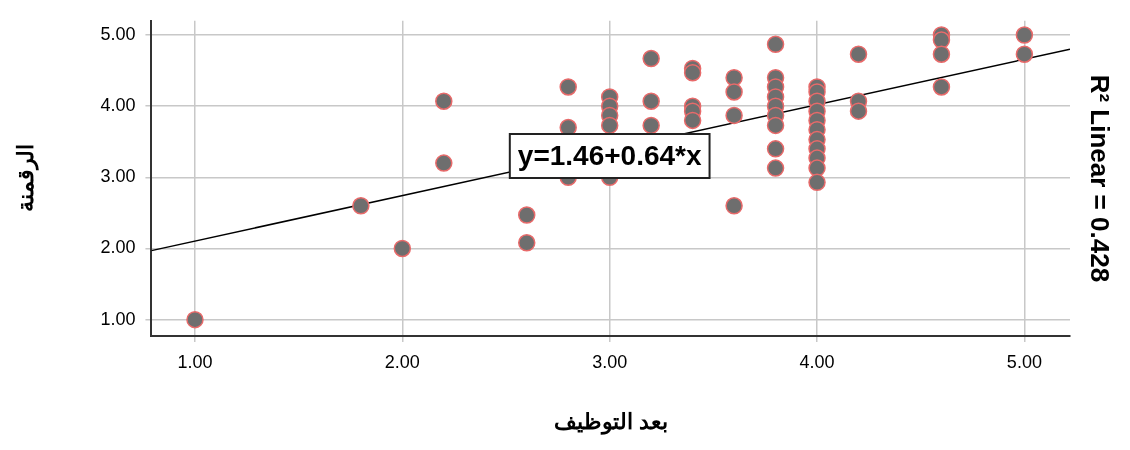  What do you see at coordinates (817, 361) in the screenshot?
I see `x-tick-label: 4.00` at bounding box center [817, 361].